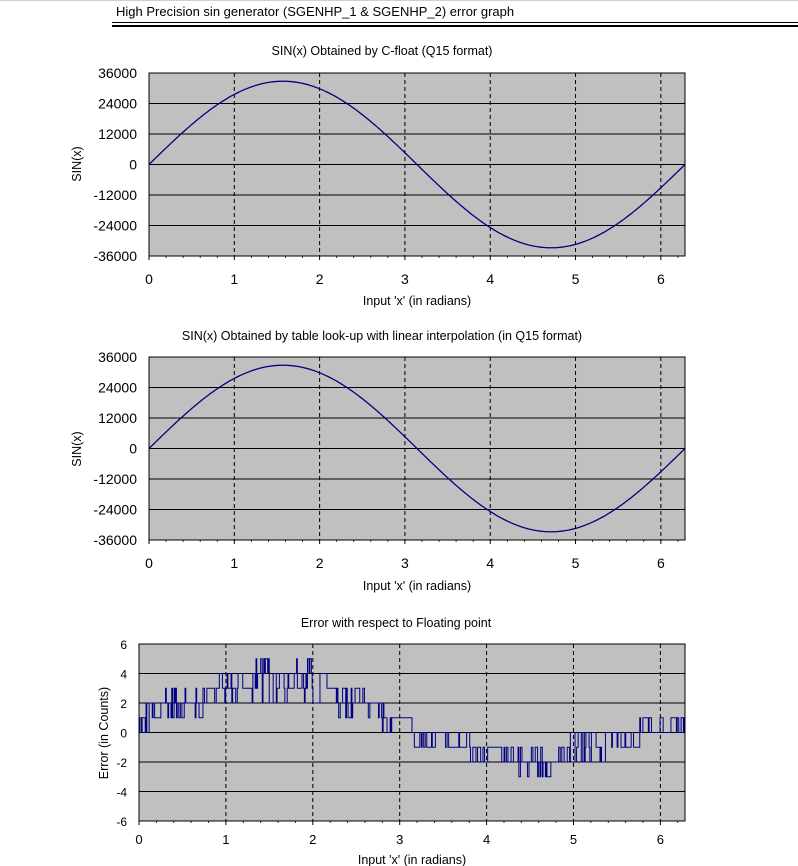 Image resolution: width=798 pixels, height=866 pixels. What do you see at coordinates (123, 675) in the screenshot?
I see `y-tick-label: 4` at bounding box center [123, 675].